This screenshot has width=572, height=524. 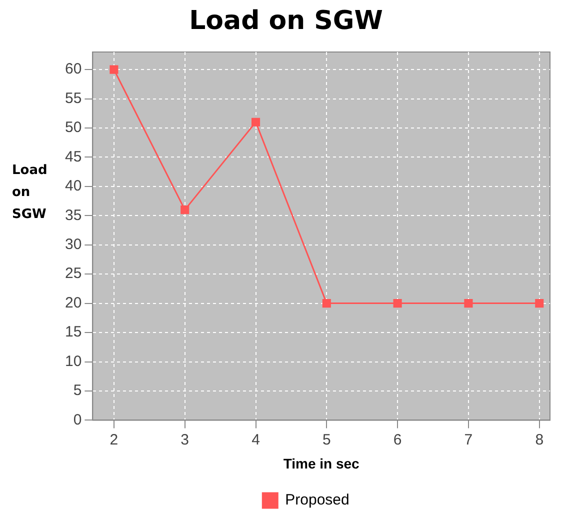 I want to click on y-tick-label: 25, so click(x=73, y=273).